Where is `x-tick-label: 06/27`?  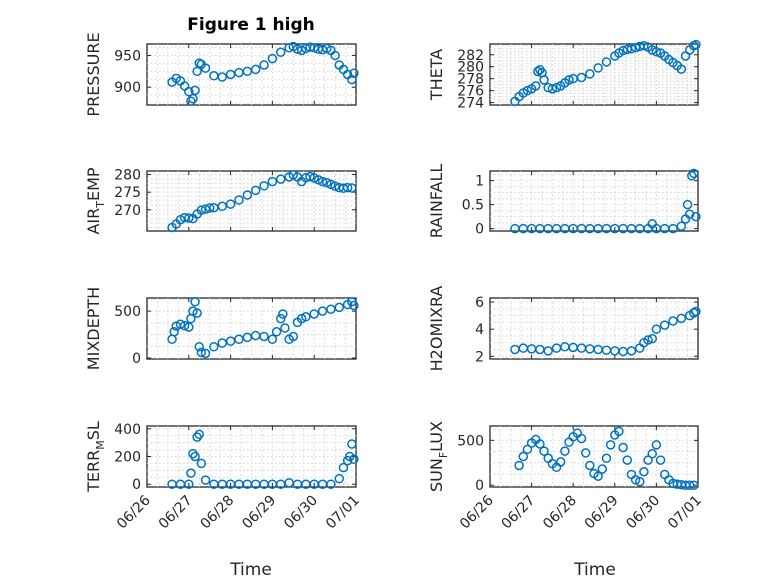 x-tick-label: 06/27 is located at coordinates (176, 513).